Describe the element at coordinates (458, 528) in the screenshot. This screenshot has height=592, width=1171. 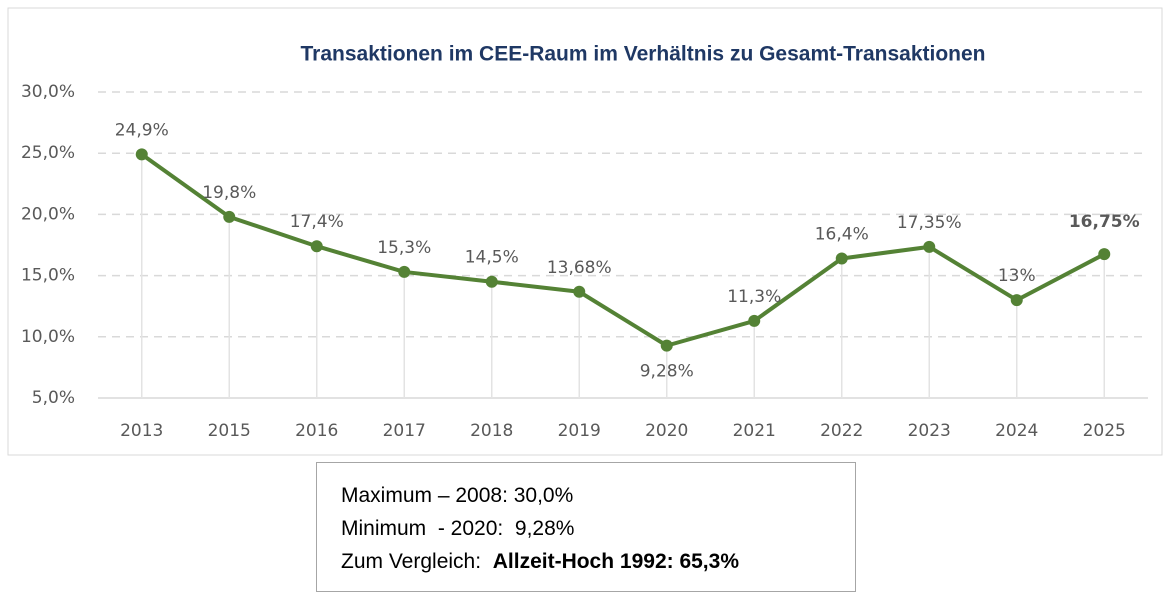
I see `note-line: Minimum - 2020: 9,28%` at that location.